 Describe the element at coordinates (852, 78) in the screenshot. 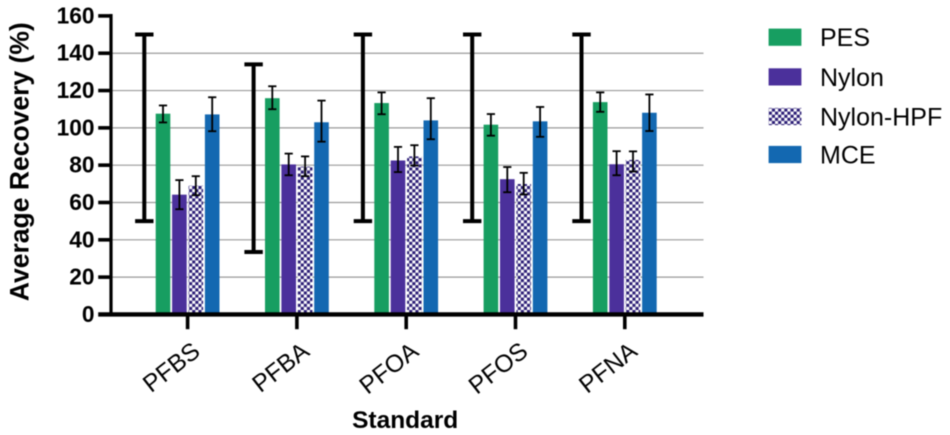

I see `svg-text: Nylon` at that location.